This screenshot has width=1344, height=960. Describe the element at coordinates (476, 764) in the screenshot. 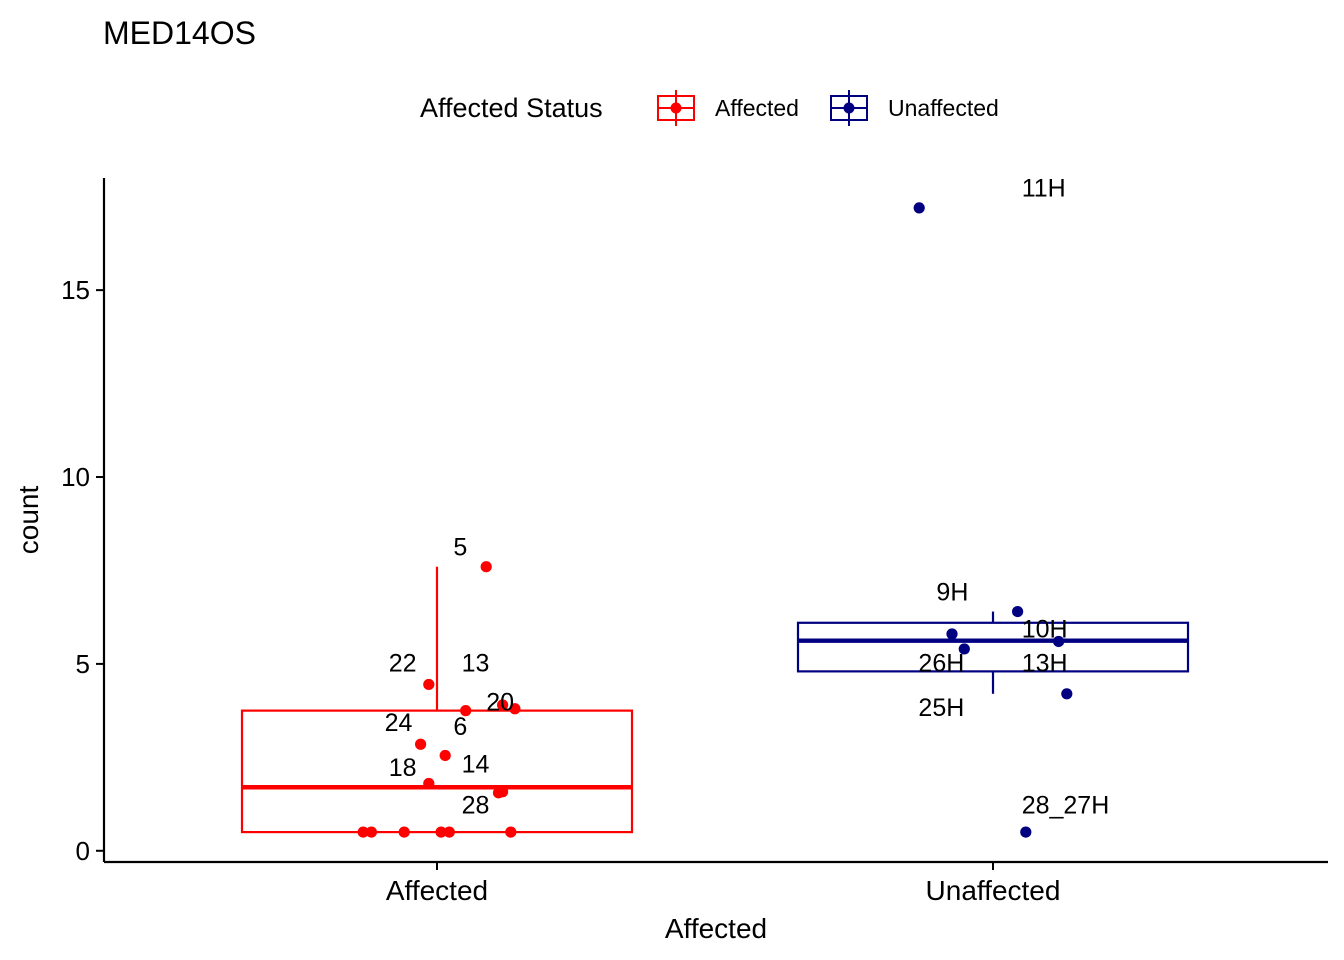

I see `point-label: 14` at that location.